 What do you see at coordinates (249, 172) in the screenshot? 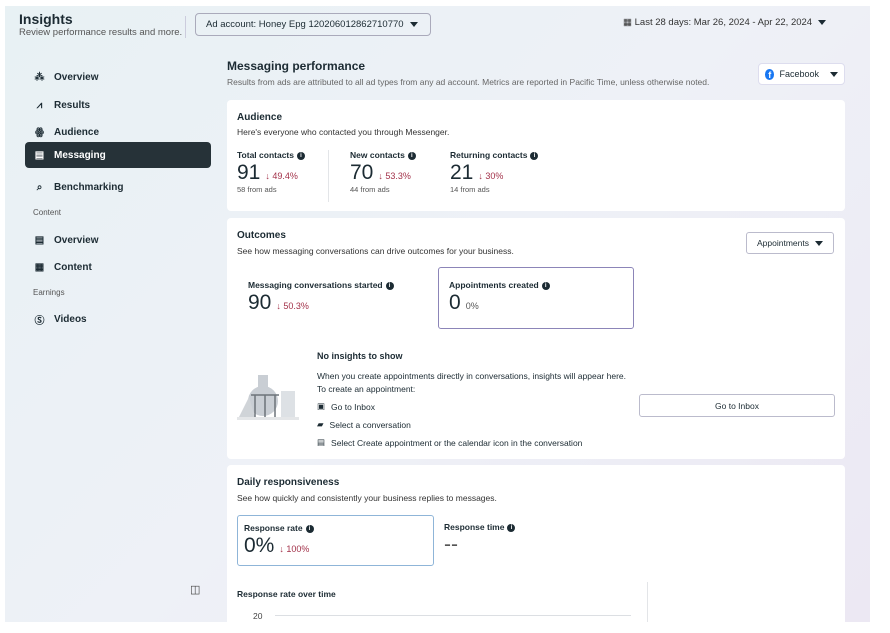
I see `metric-value: 91` at bounding box center [249, 172].